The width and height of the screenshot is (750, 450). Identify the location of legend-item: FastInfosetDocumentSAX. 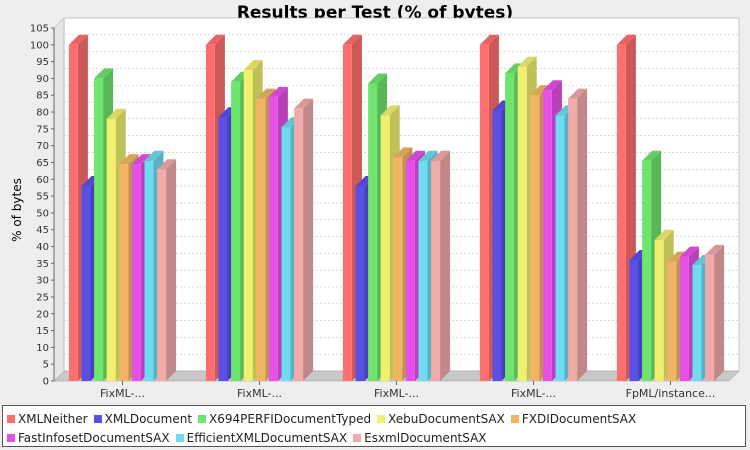
(88, 438).